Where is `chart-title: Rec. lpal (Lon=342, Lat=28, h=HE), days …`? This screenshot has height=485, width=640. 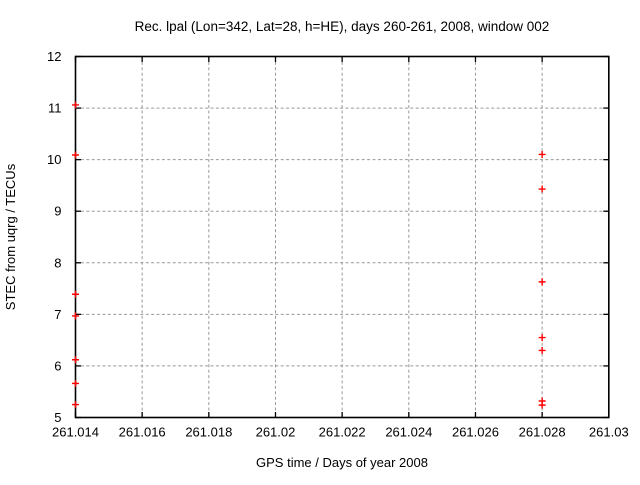 chart-title: Rec. lpal (Lon=342, Lat=28, h=HE), days … is located at coordinates (342, 26).